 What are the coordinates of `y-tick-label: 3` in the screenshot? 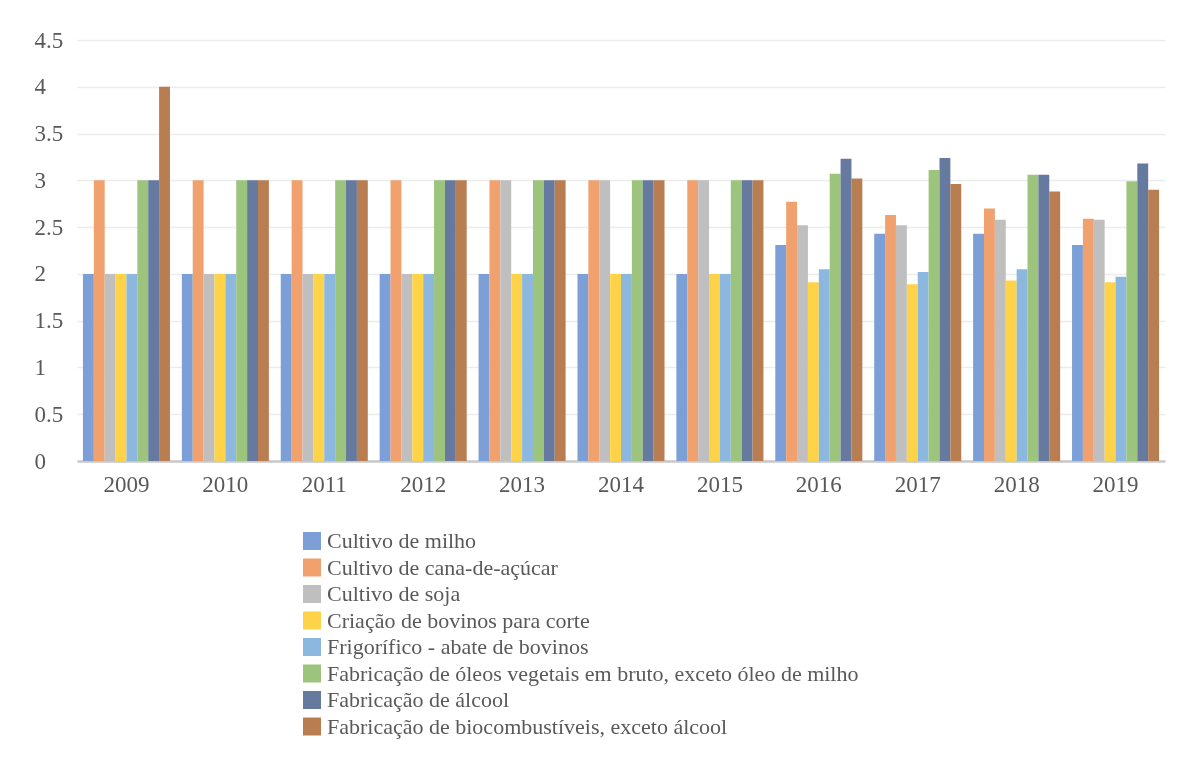 It's located at (40, 180).